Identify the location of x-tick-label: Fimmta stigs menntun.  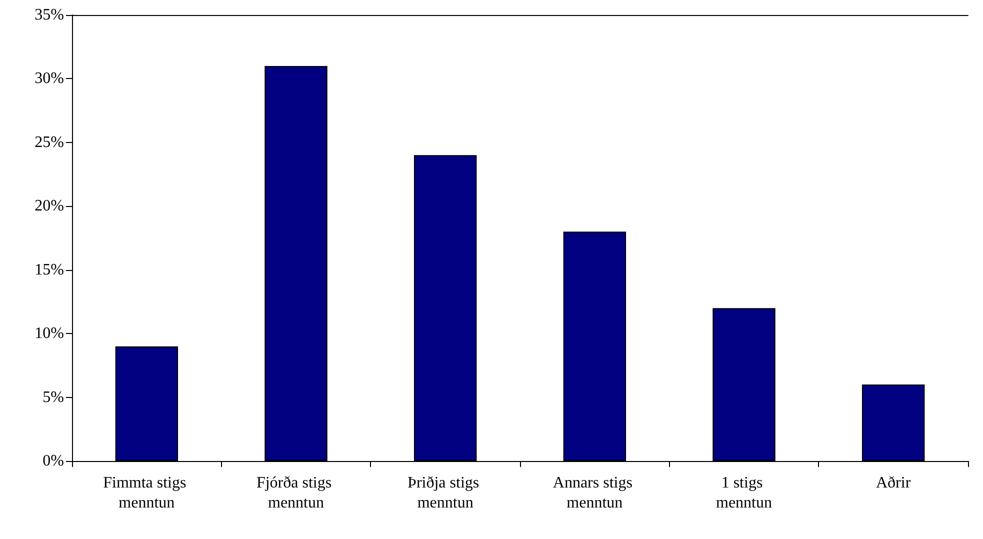
(146, 493).